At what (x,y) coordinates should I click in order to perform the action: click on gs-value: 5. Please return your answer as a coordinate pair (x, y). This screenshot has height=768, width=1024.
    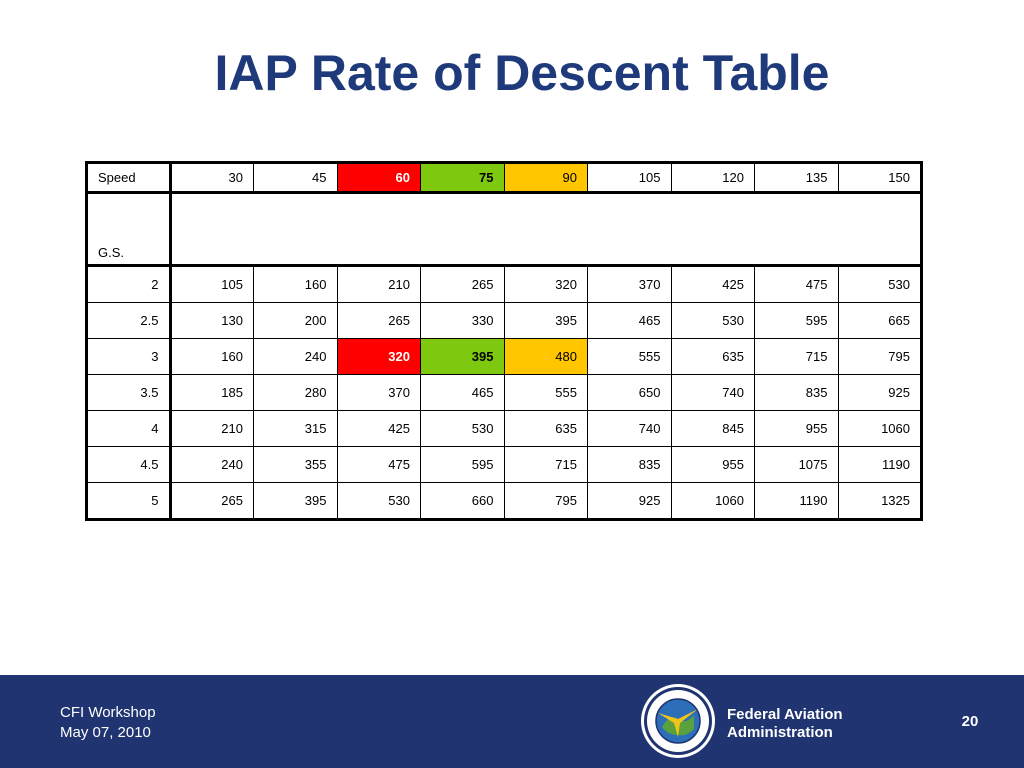
    Looking at the image, I should click on (129, 501).